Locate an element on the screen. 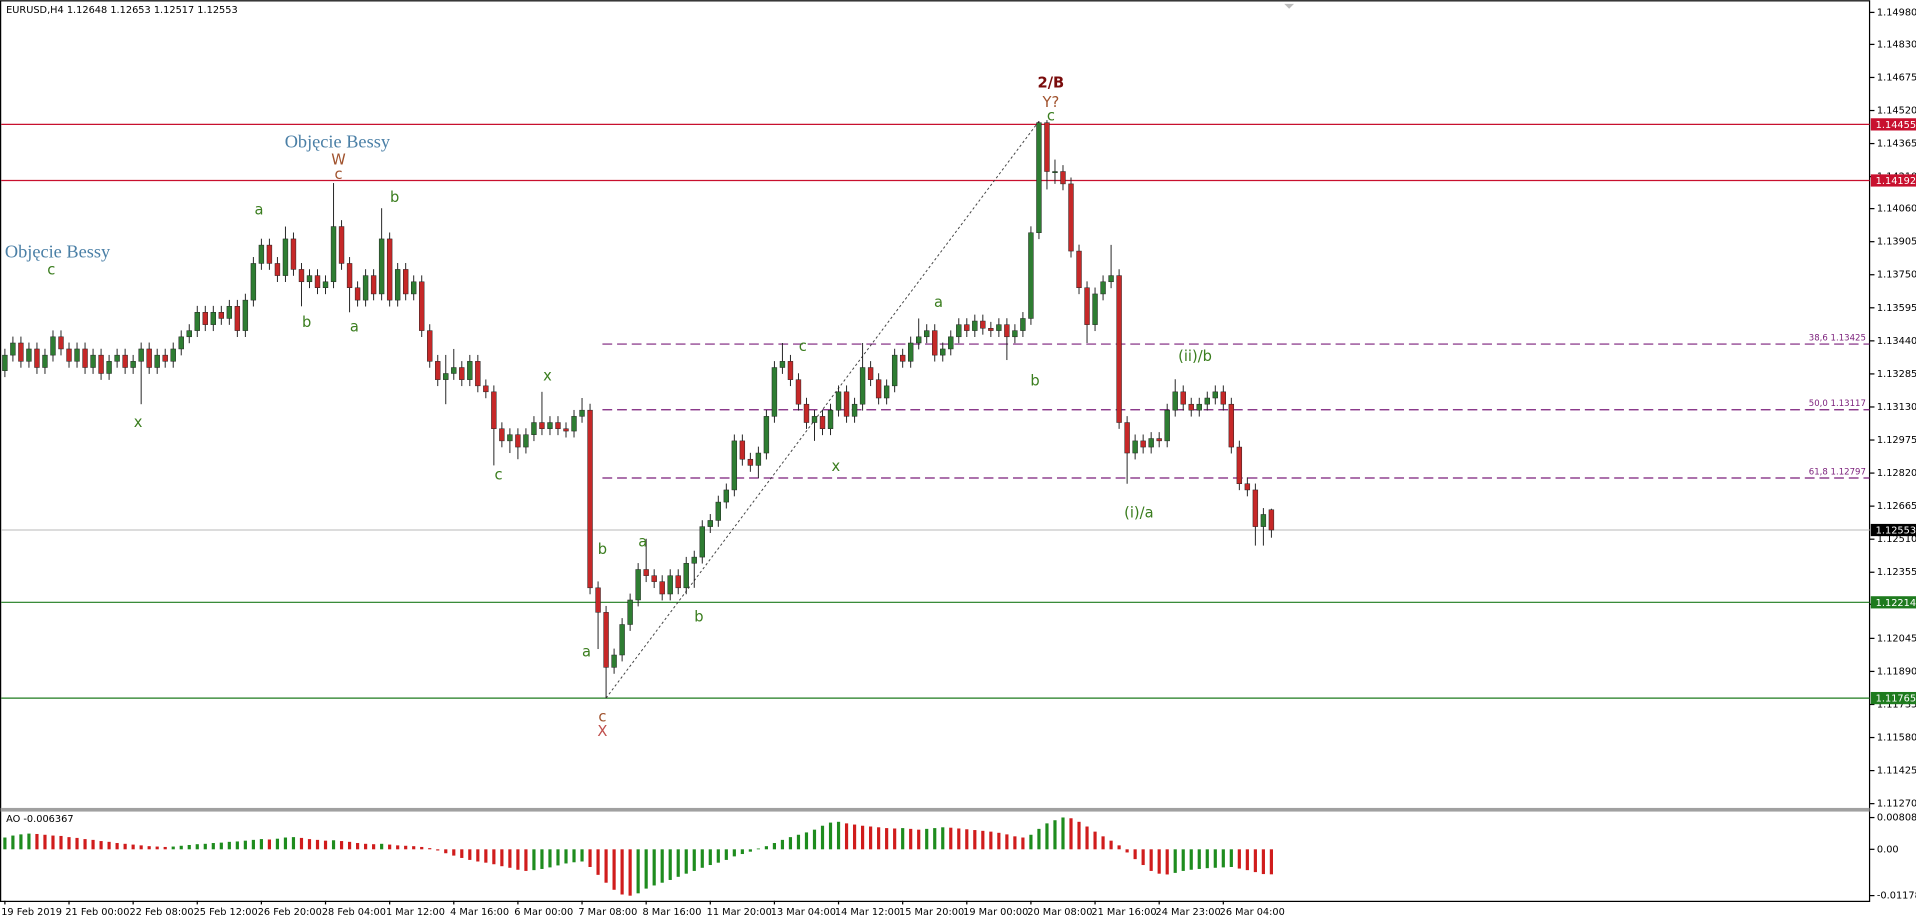  y-tick-label: 1.14060 is located at coordinates (1896, 209).